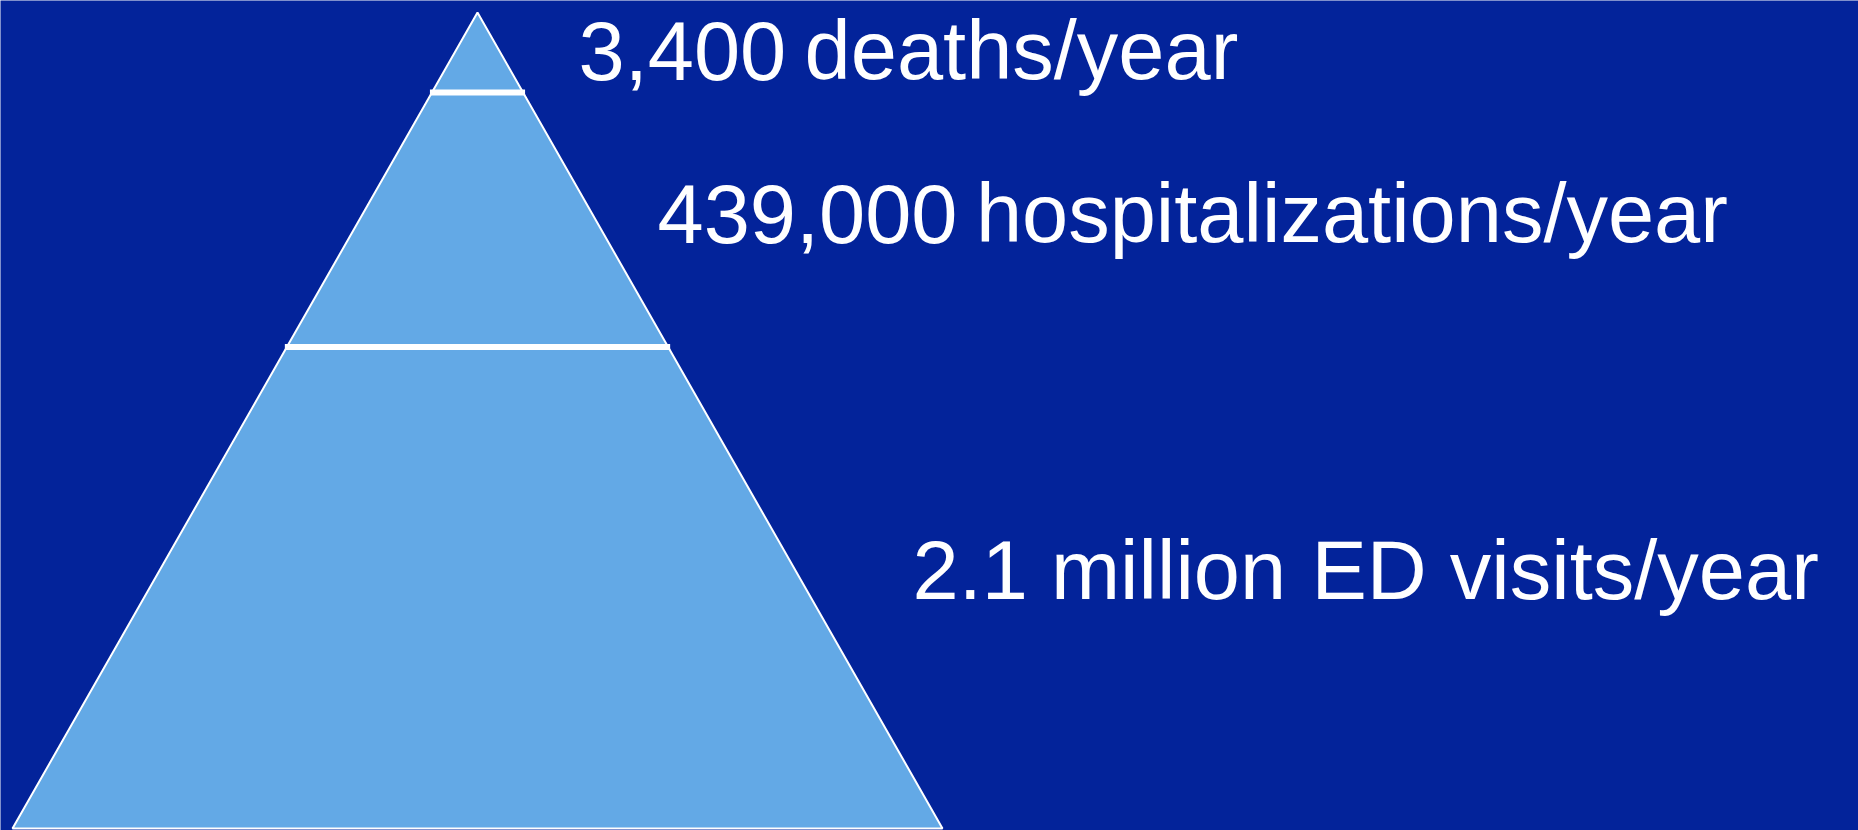 Image resolution: width=1858 pixels, height=830 pixels. I want to click on data-label: 2.1 million, so click(1099, 570).